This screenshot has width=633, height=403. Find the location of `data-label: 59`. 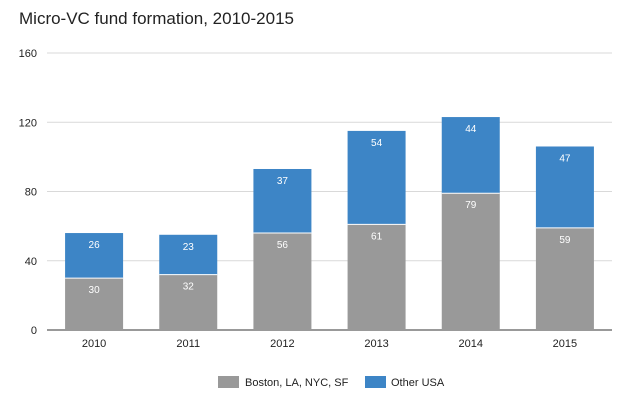

data-label: 59 is located at coordinates (565, 240).